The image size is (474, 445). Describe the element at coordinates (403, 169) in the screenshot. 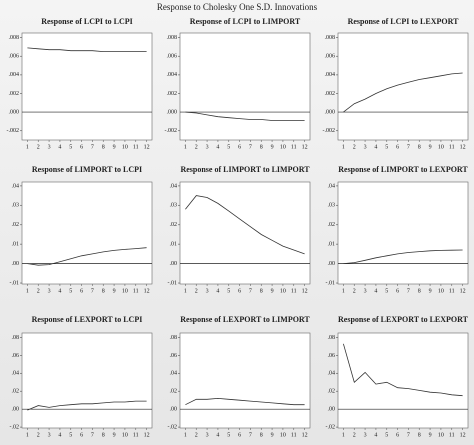

I see `panel-title: Response of LIMPORT to LEXPORT` at that location.